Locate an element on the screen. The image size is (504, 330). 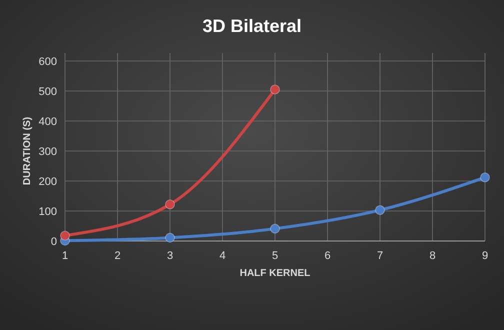
x-axis-title: HALF KERNEL is located at coordinates (275, 273).